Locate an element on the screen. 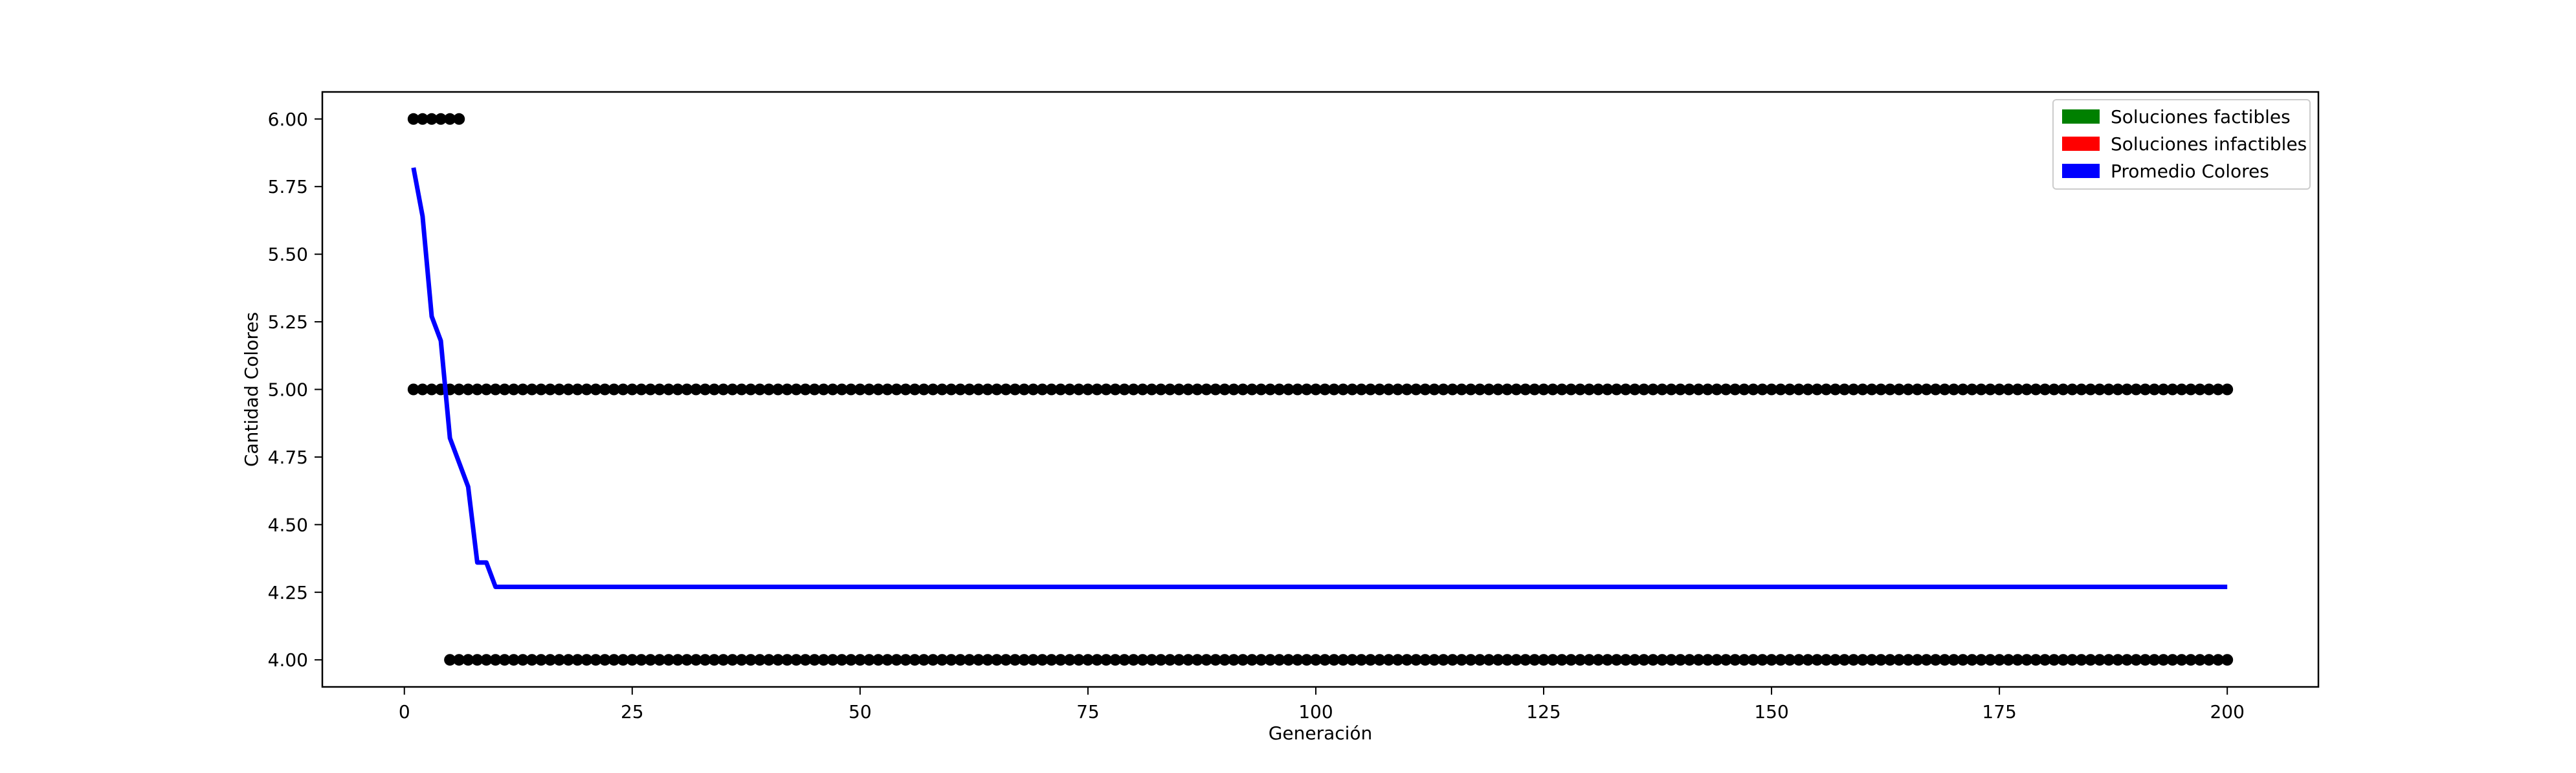  x-axis: 0 25 50 75 100 125 150 175 200 is located at coordinates (1322, 705).